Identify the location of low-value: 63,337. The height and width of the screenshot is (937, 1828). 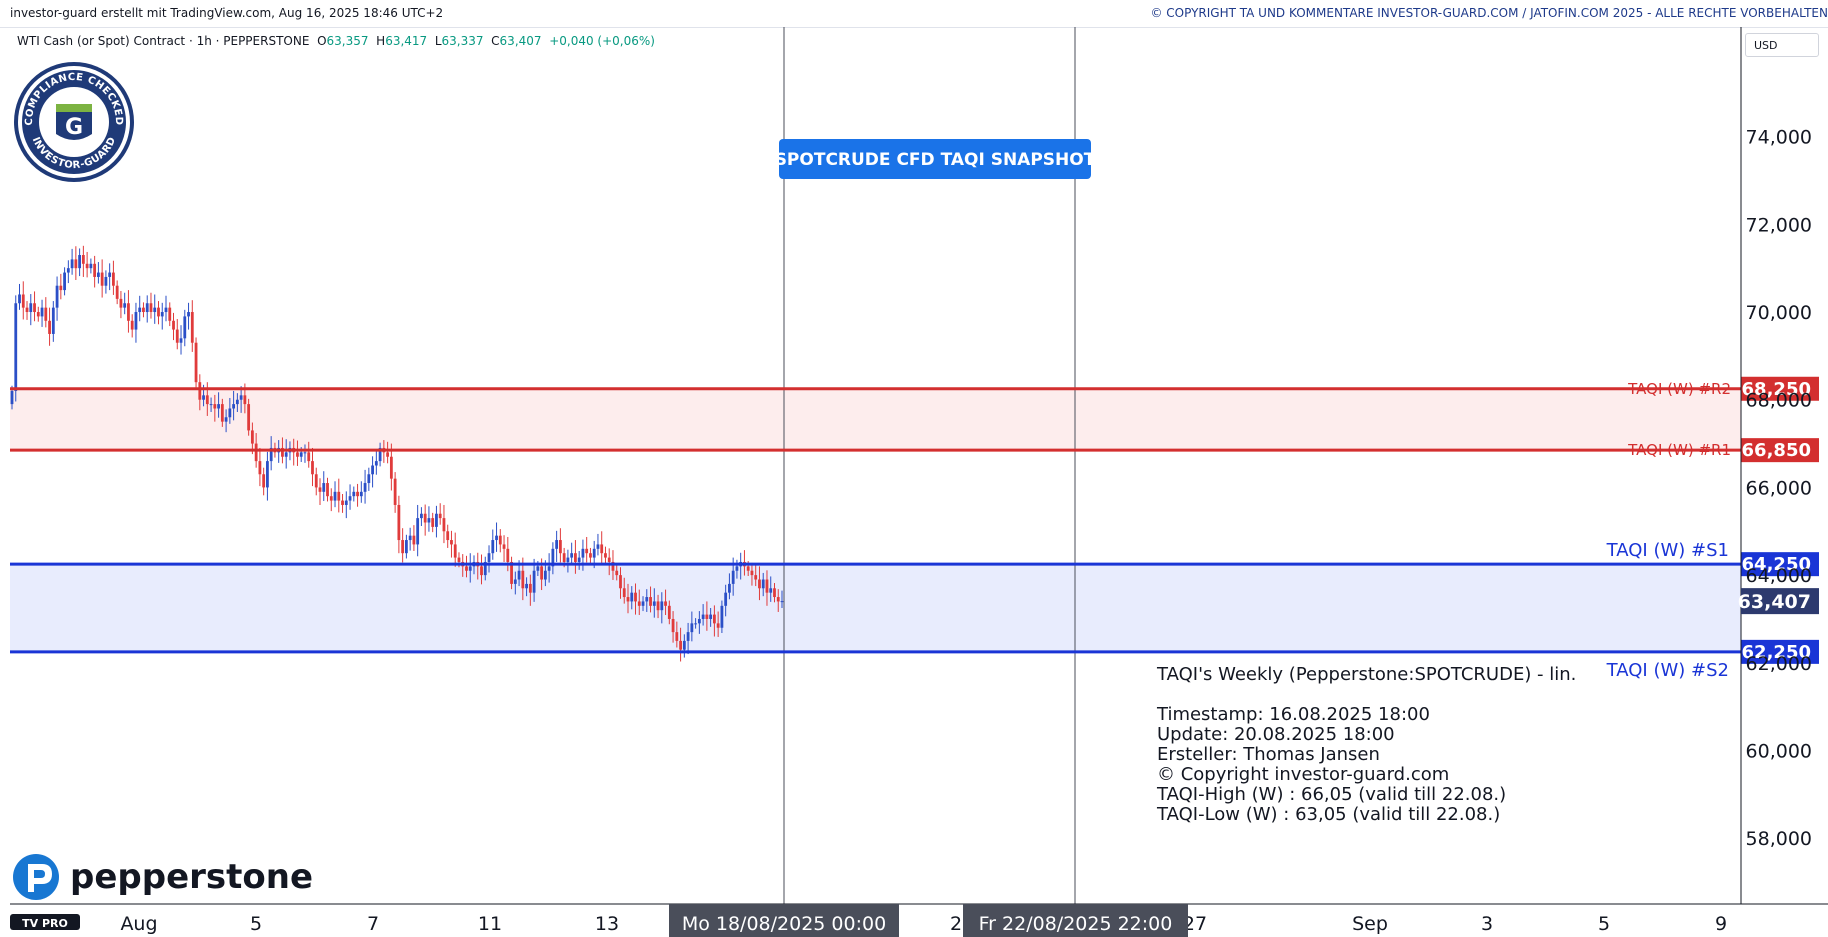
(462, 41).